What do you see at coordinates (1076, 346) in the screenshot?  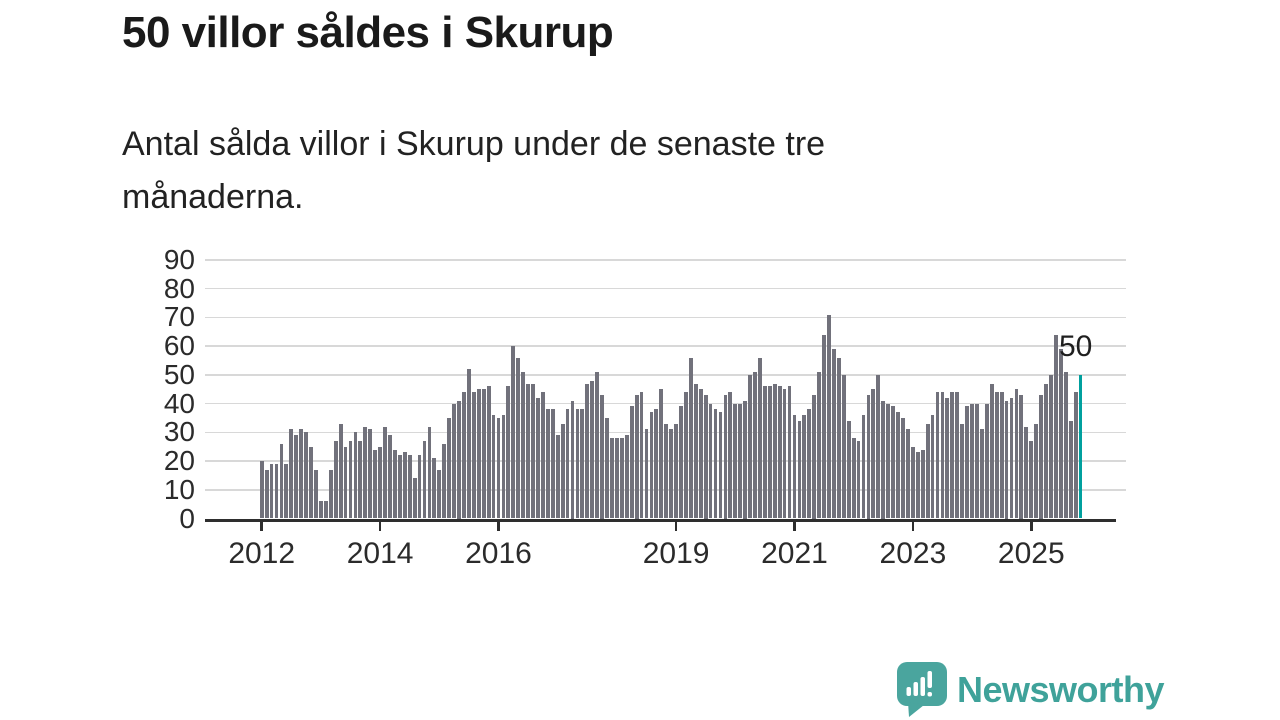 I see `latest-value-annotation: 50` at bounding box center [1076, 346].